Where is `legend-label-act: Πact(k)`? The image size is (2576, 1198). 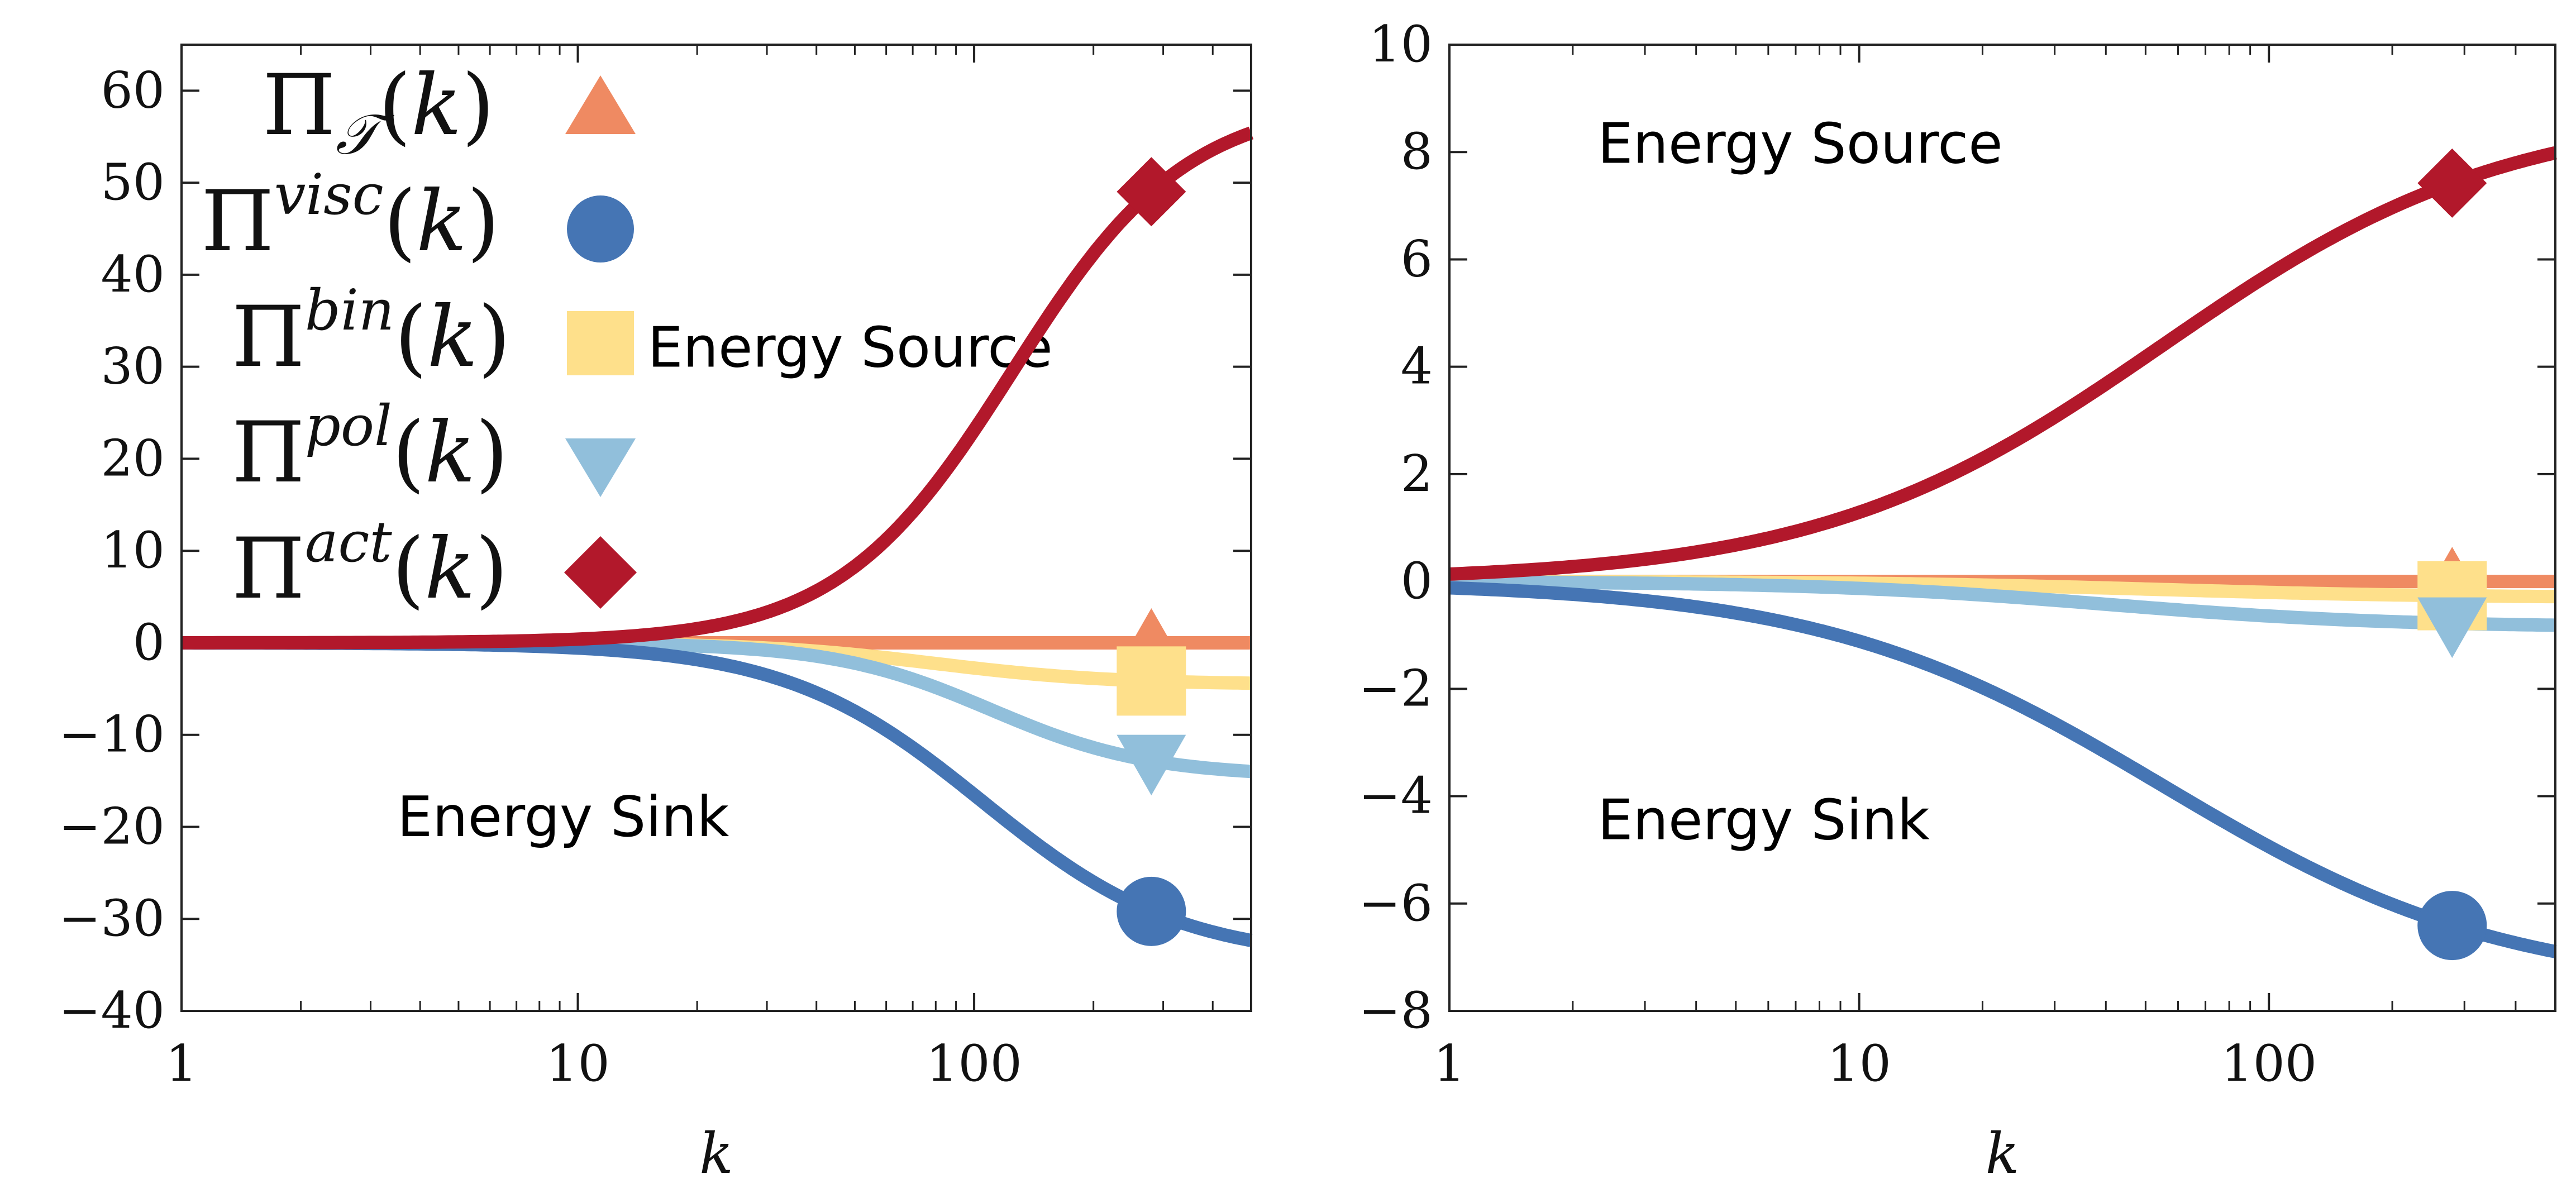 legend-label-act: Πact(k) is located at coordinates (370, 563).